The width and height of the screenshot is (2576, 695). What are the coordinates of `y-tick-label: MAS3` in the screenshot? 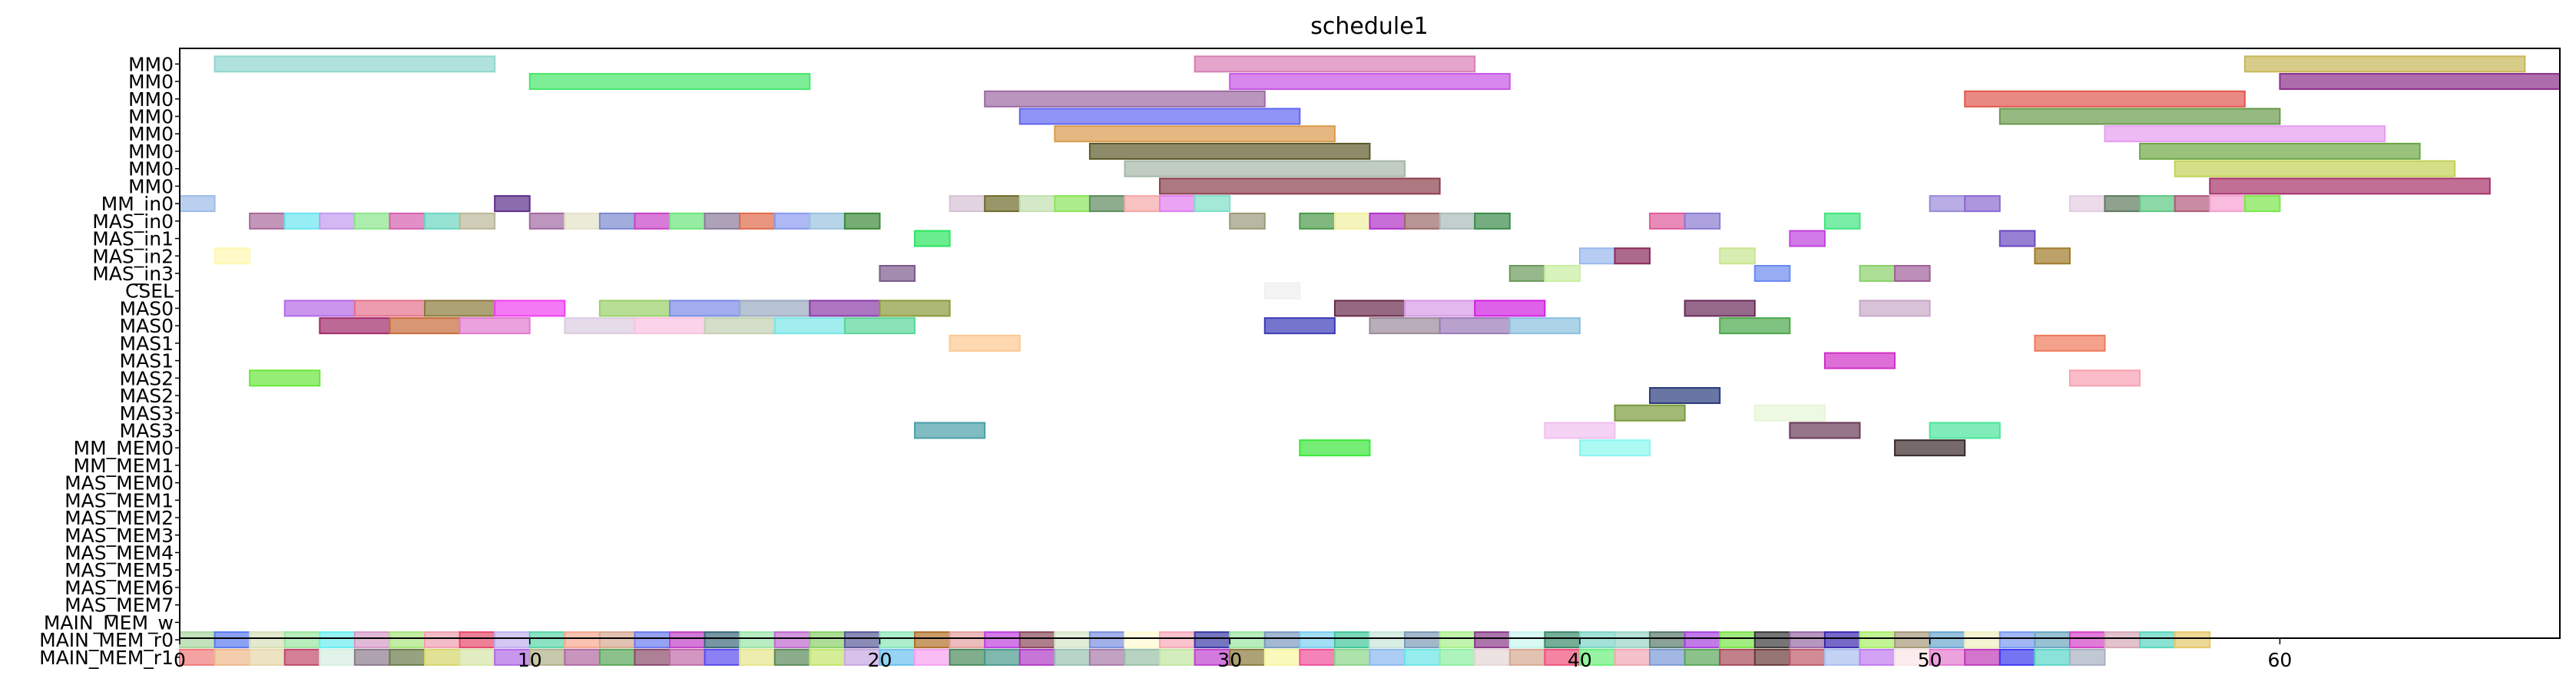 It's located at (147, 430).